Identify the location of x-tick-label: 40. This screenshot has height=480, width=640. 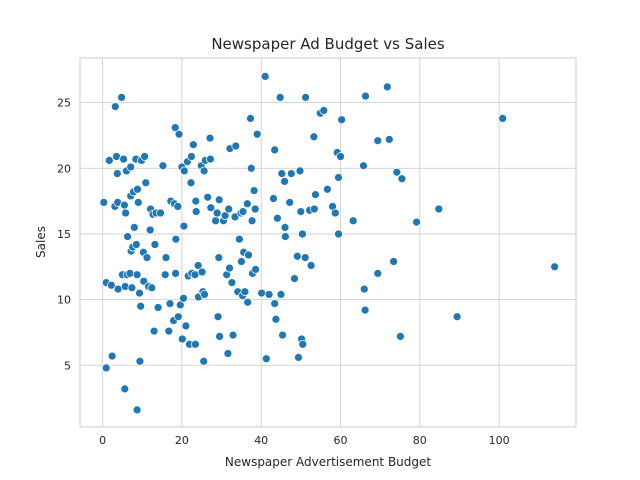
(261, 440).